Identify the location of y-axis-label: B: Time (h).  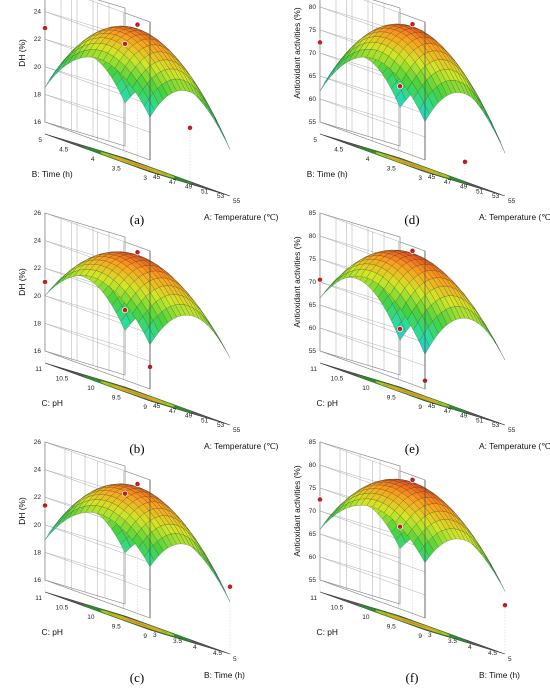
(327, 174).